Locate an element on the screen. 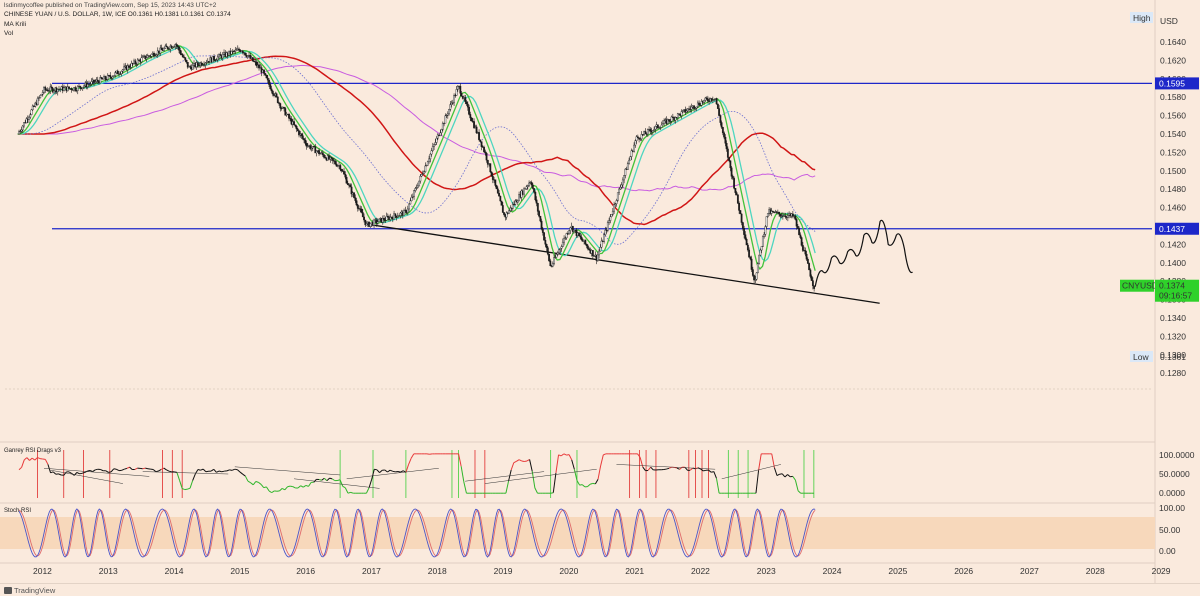 The width and height of the screenshot is (1200, 596). price-tick-label: 0.1480 is located at coordinates (1173, 189).